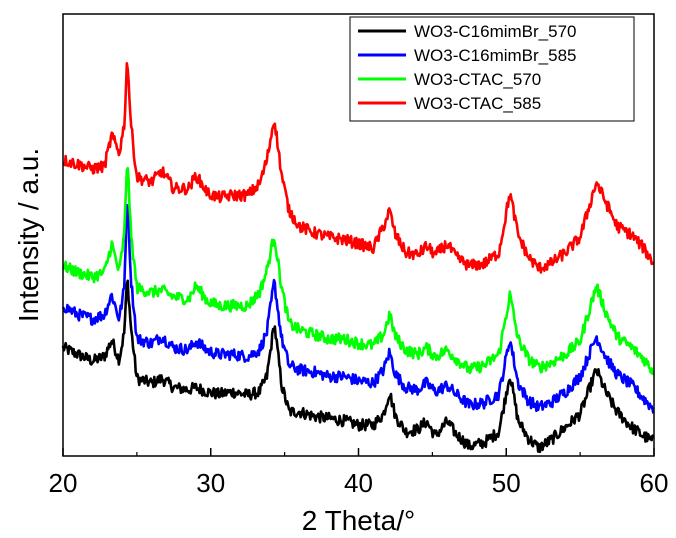  Describe the element at coordinates (358, 483) in the screenshot. I see `x-tick-label: 40` at that location.